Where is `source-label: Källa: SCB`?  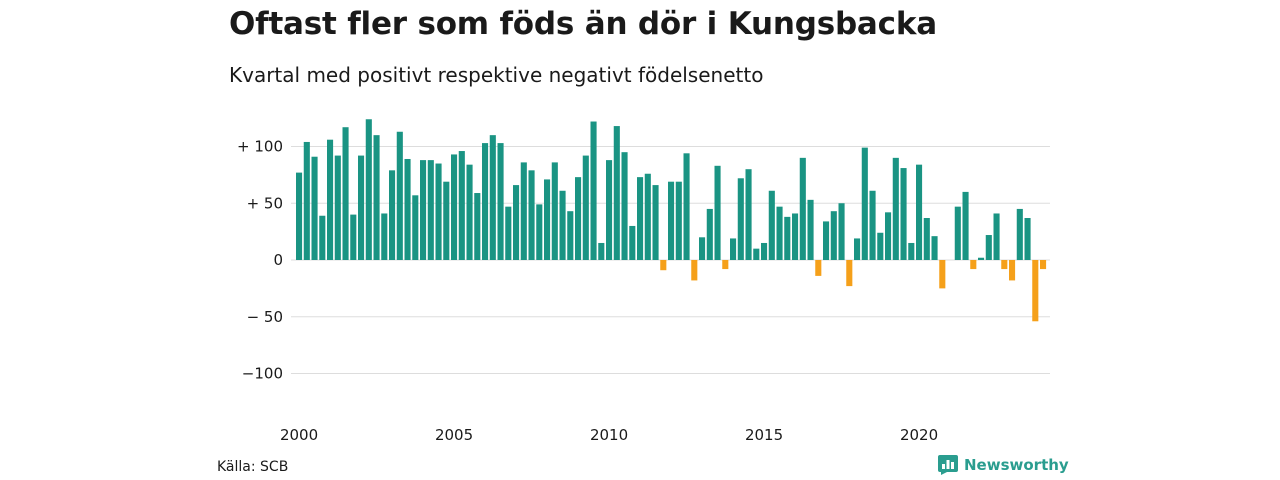
source-label: Källa: SCB is located at coordinates (253, 467).